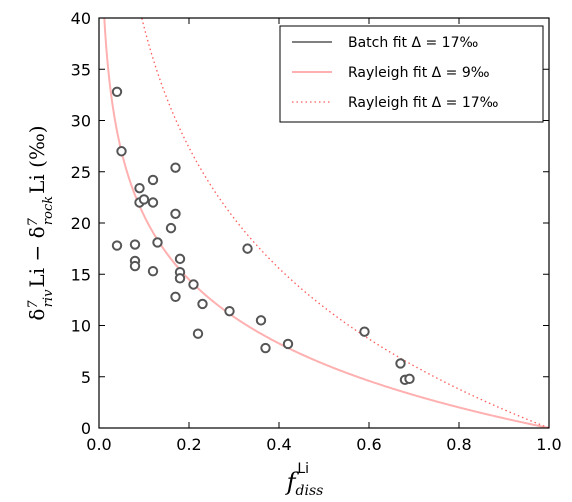 The width and height of the screenshot is (572, 502). I want to click on x-tick-label: 0.6, so click(368, 444).